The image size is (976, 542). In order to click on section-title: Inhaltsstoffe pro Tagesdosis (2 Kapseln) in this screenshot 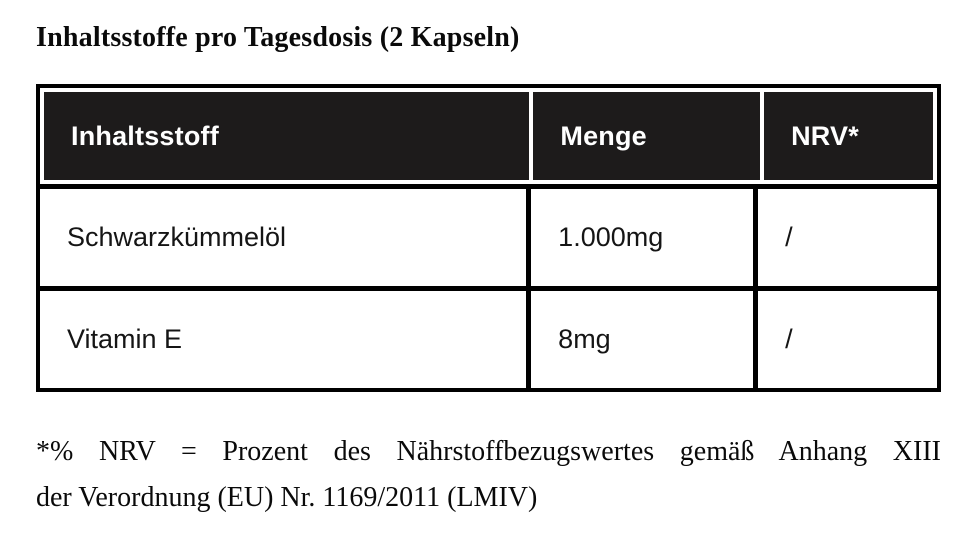, I will do `click(278, 37)`.